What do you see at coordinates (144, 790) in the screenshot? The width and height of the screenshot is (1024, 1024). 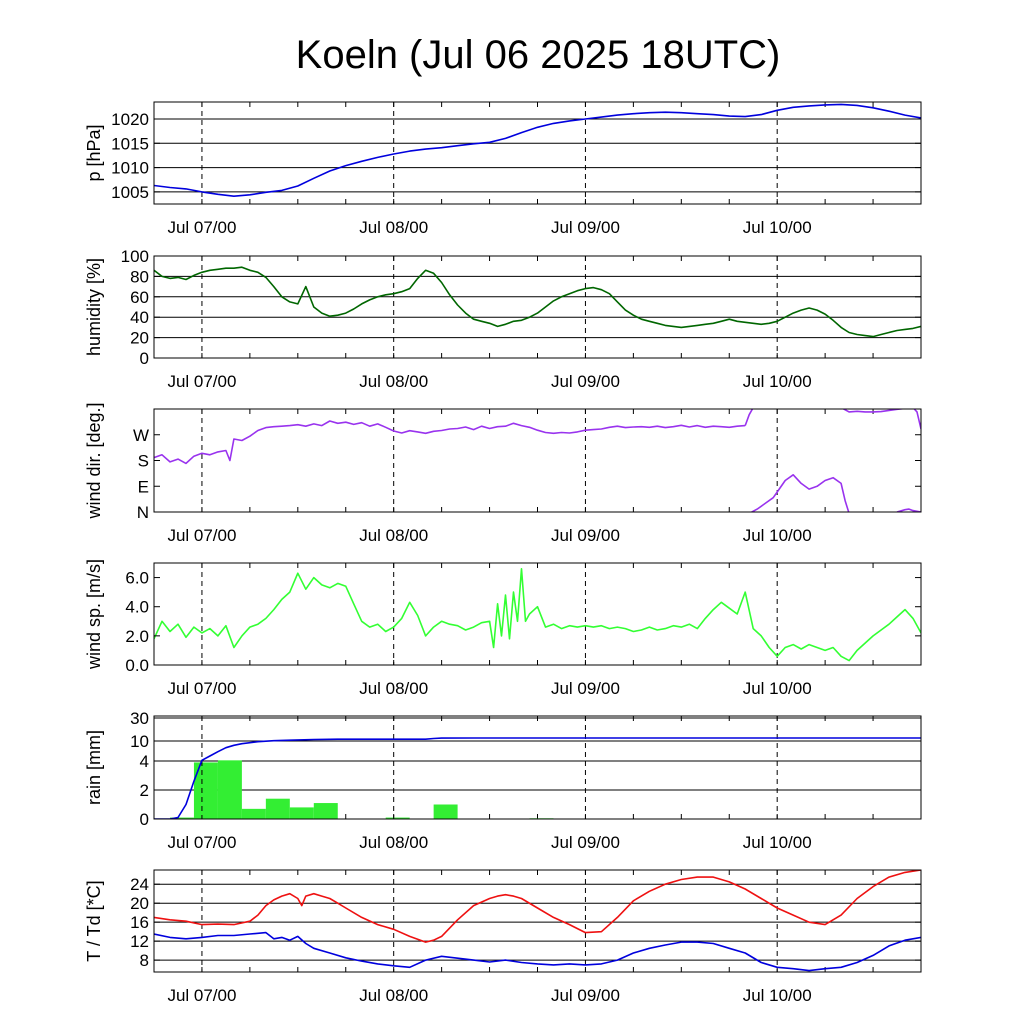 I see `y-tick-label: 2` at bounding box center [144, 790].